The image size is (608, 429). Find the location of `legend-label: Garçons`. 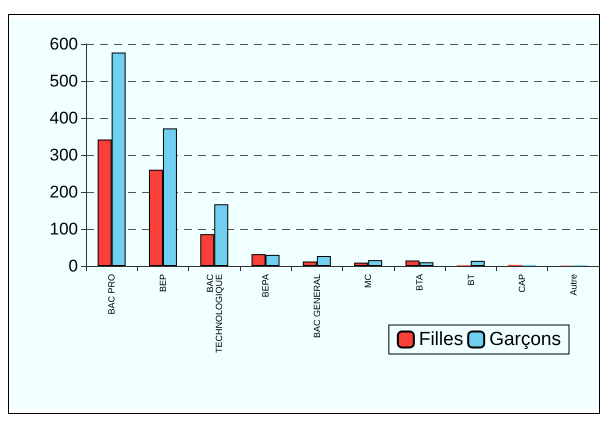

legend-label: Garçons is located at coordinates (525, 339).